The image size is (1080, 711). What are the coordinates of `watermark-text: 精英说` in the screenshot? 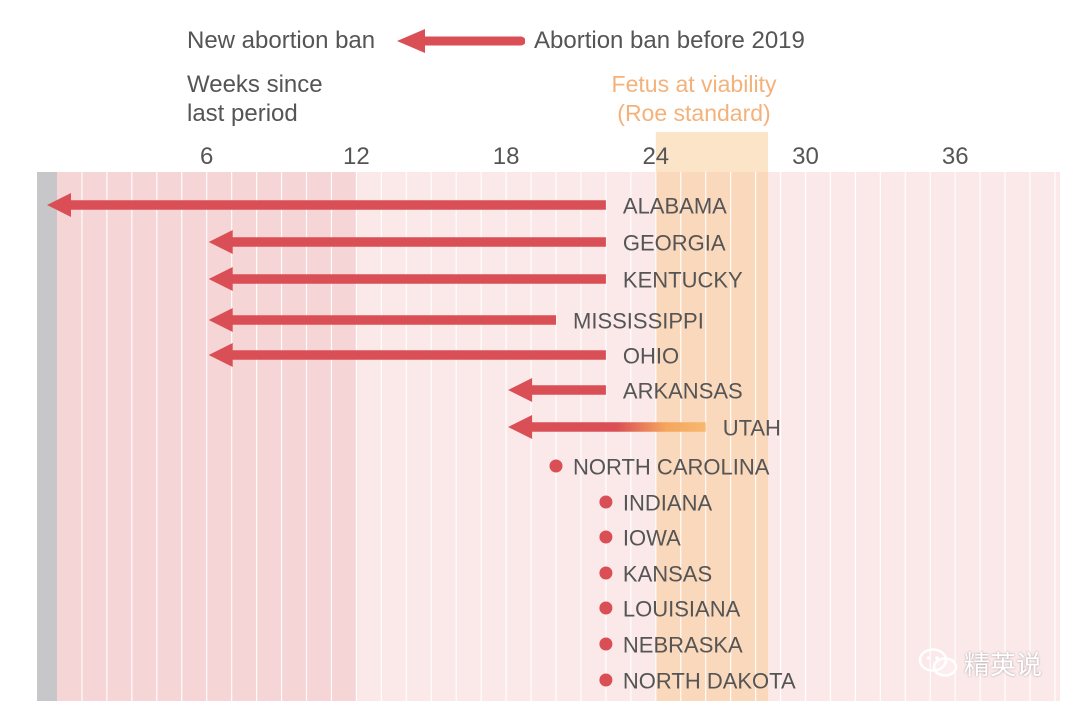 It's located at (1003, 665).